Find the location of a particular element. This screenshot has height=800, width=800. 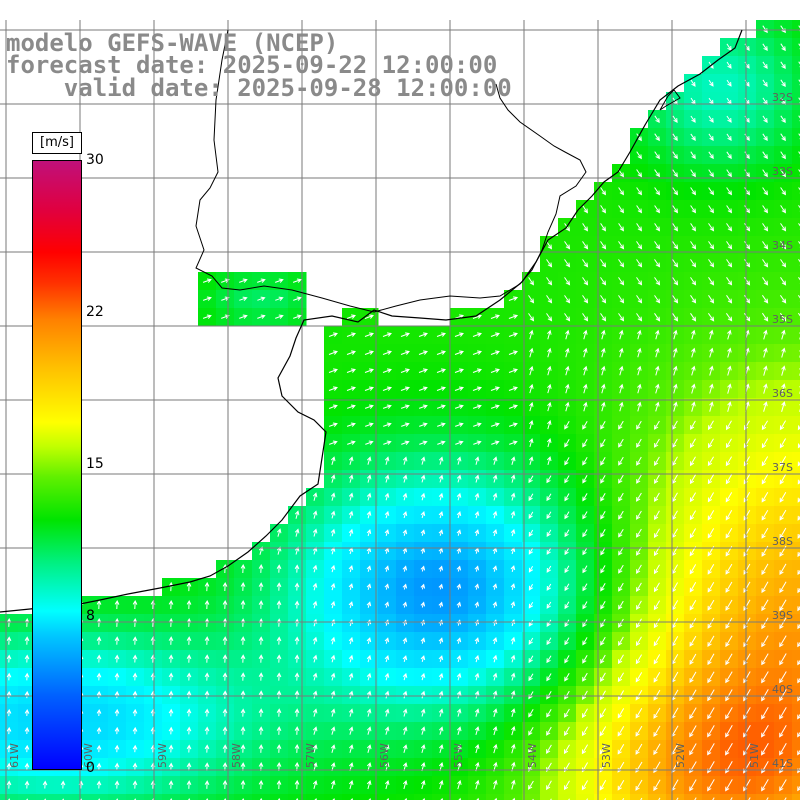

latitude-label: 34S is located at coordinates (782, 245).